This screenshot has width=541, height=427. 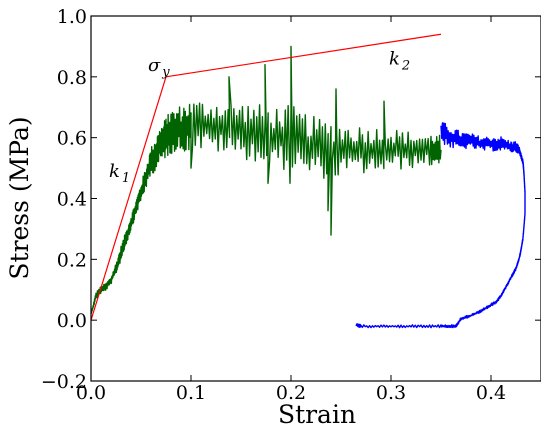 What do you see at coordinates (72, 17) in the screenshot?
I see `y-tick-label: 1.0` at bounding box center [72, 17].